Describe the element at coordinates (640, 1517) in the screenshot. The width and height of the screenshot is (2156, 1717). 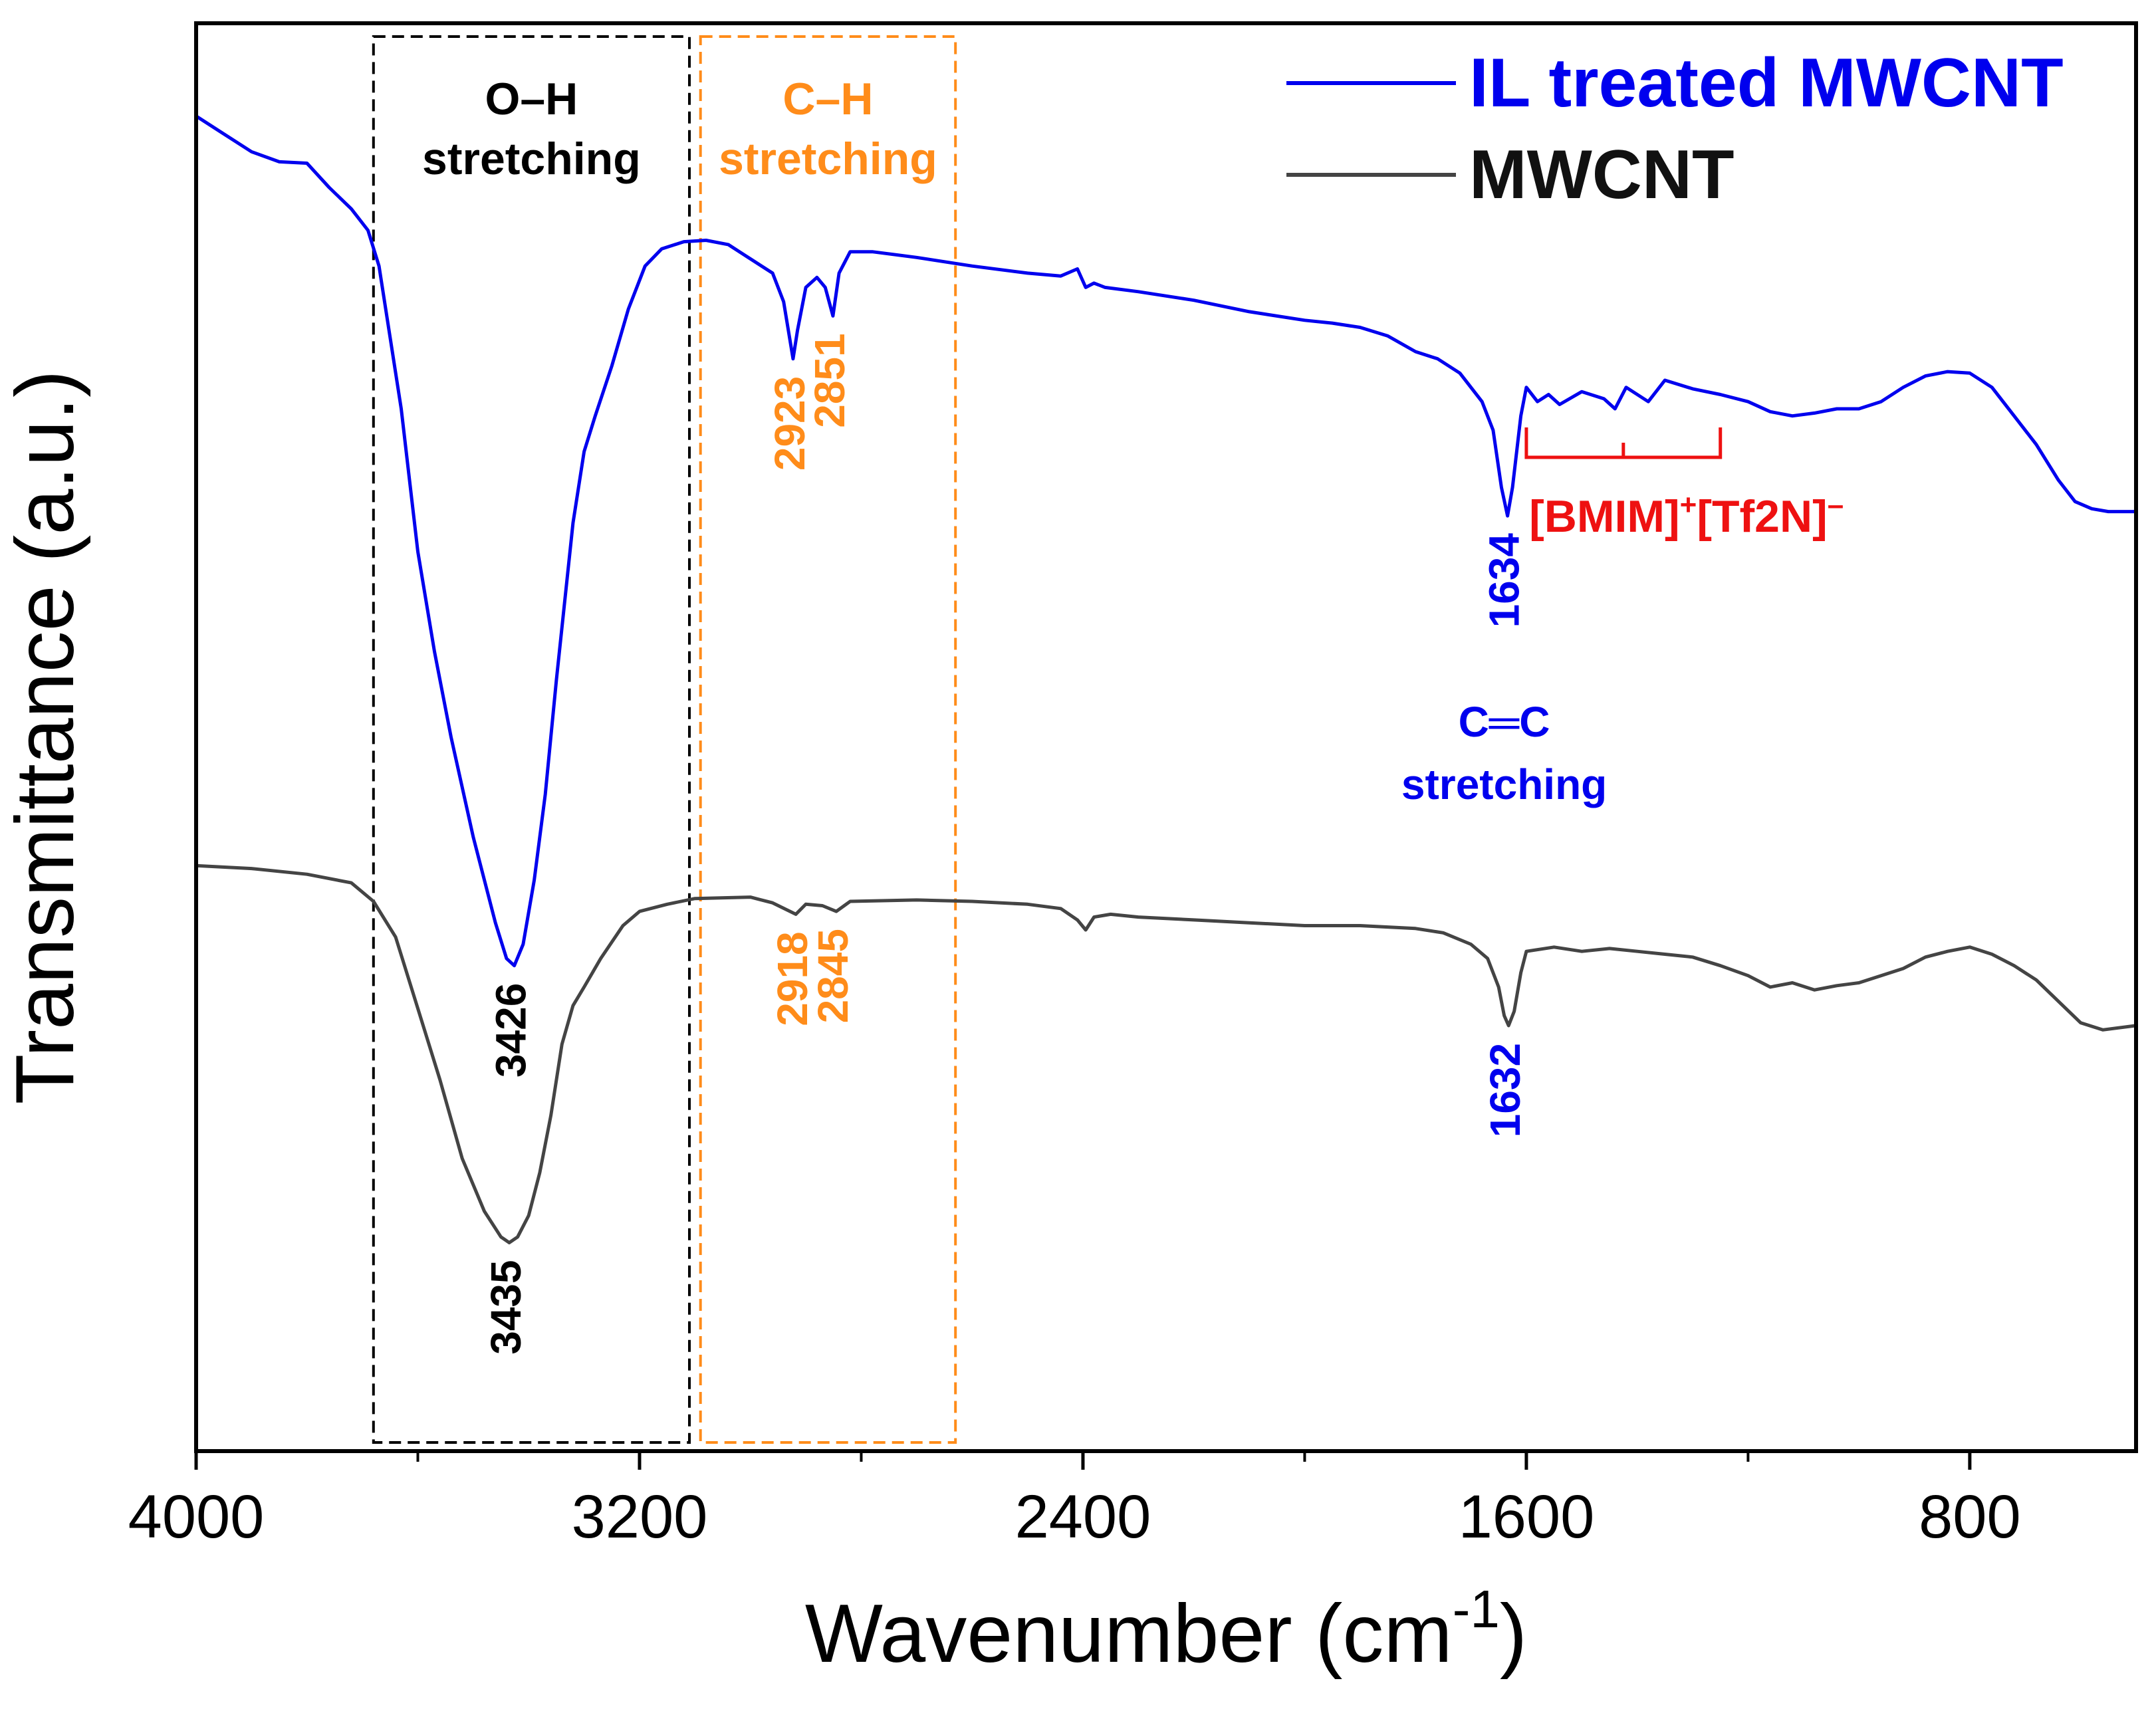
I see `x-tick-label: 3200` at that location.